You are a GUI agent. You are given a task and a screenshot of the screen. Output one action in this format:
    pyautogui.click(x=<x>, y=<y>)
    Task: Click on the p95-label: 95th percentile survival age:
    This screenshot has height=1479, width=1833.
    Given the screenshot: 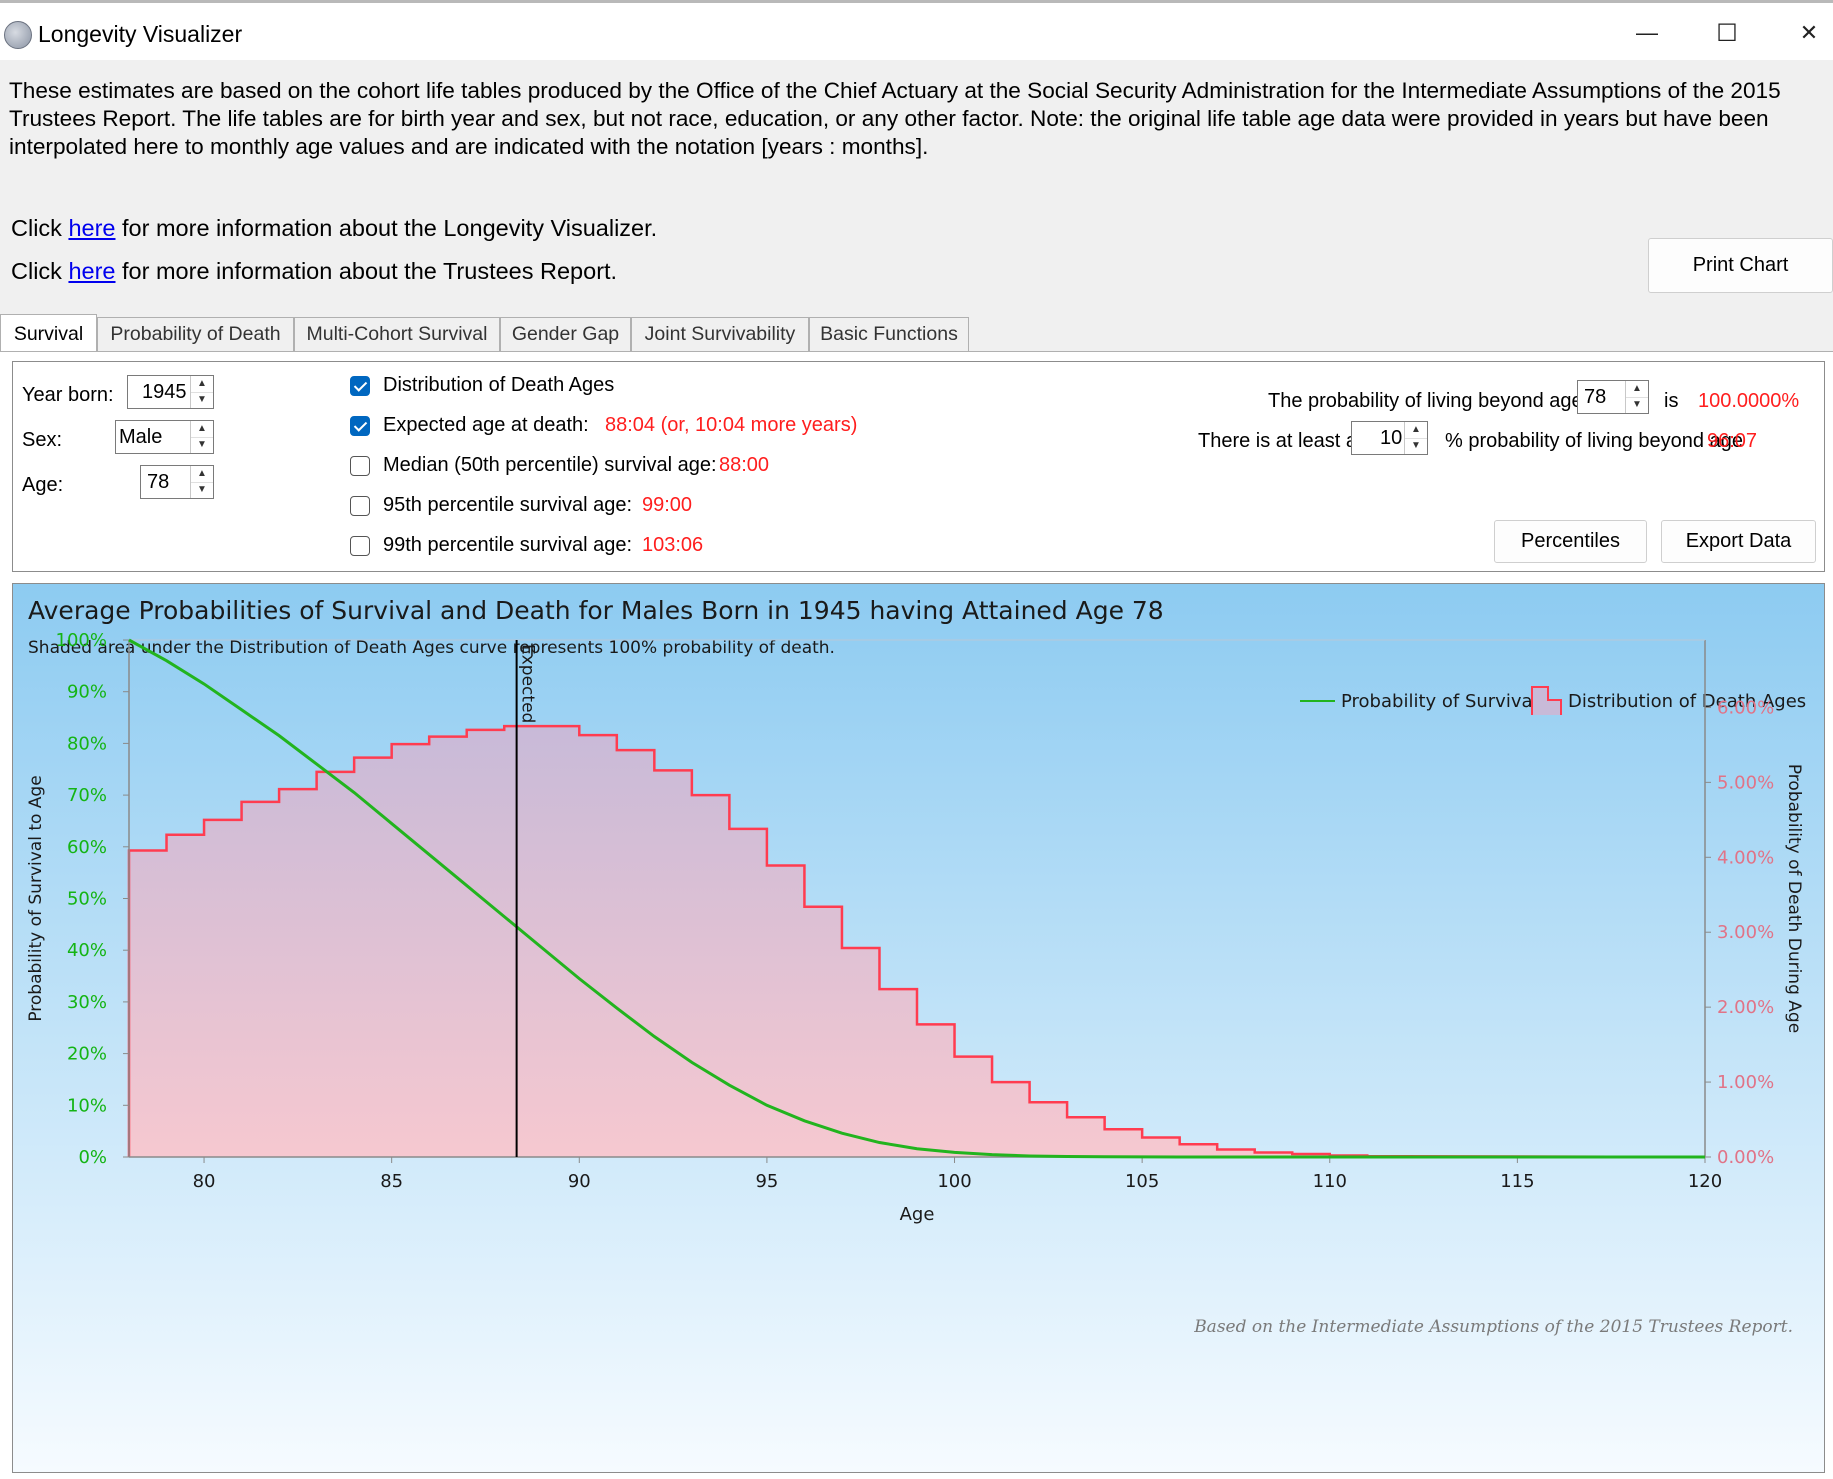 What is the action you would take?
    pyautogui.click(x=508, y=505)
    